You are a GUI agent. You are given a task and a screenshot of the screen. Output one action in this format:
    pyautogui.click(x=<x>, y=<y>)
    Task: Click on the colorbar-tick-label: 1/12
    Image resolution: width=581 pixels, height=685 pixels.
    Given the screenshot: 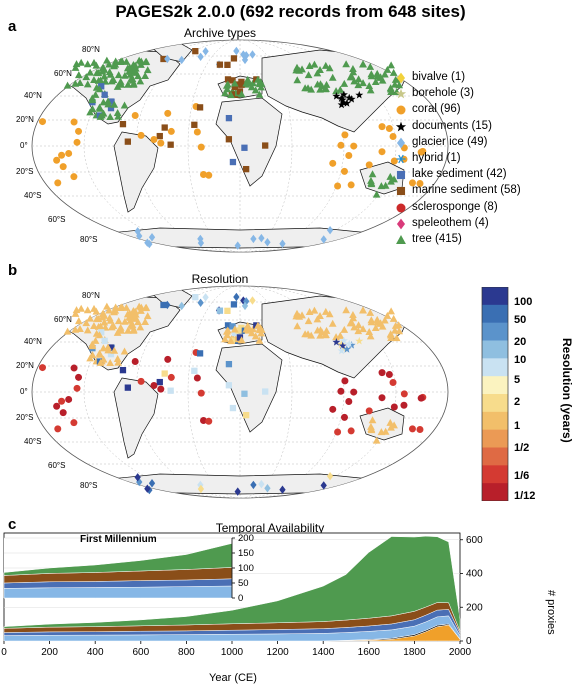 What is the action you would take?
    pyautogui.click(x=525, y=496)
    